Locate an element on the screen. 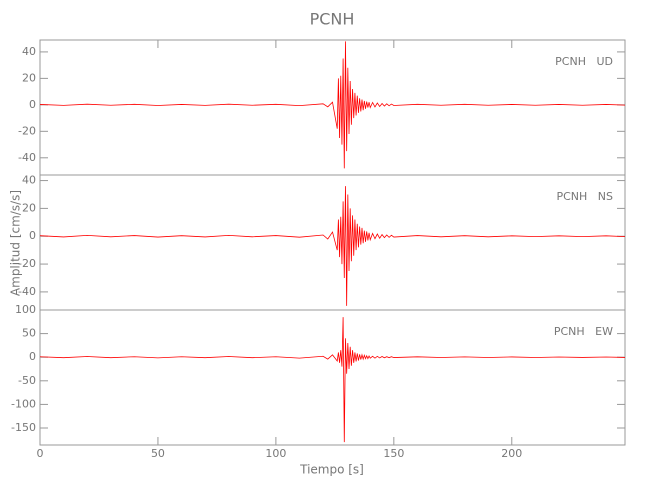  x-tick-label: 50 is located at coordinates (158, 453).